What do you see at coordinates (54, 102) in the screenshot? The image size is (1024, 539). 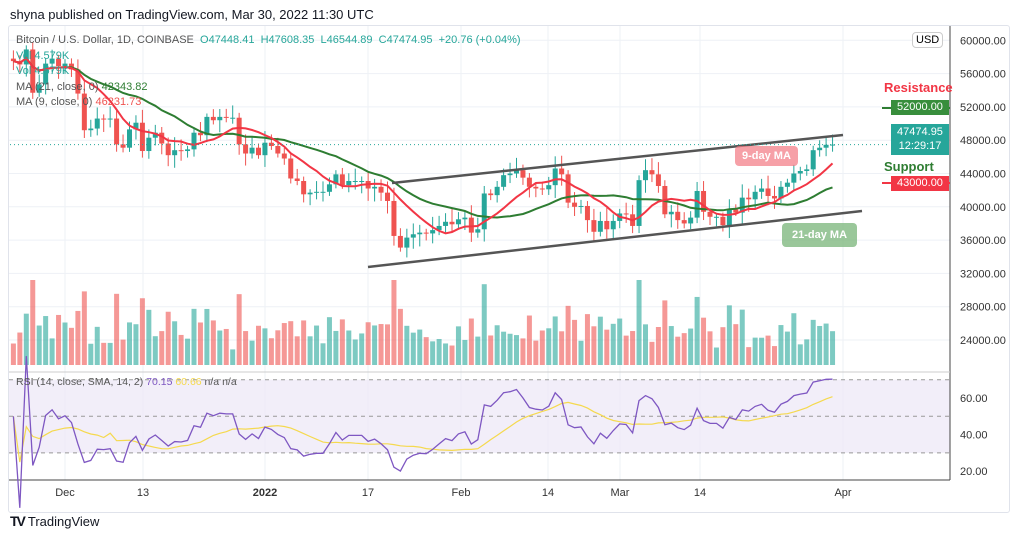 I see `ma9-label: MA (9, close, 0)` at bounding box center [54, 102].